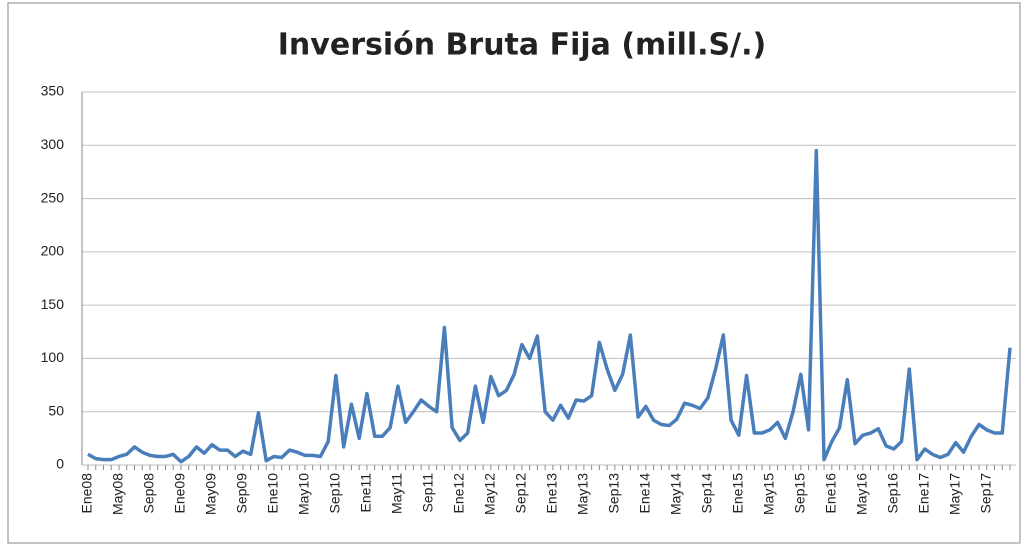 The width and height of the screenshot is (1029, 547). What do you see at coordinates (335, 493) in the screenshot?
I see `x-tick-label: Sep10` at bounding box center [335, 493].